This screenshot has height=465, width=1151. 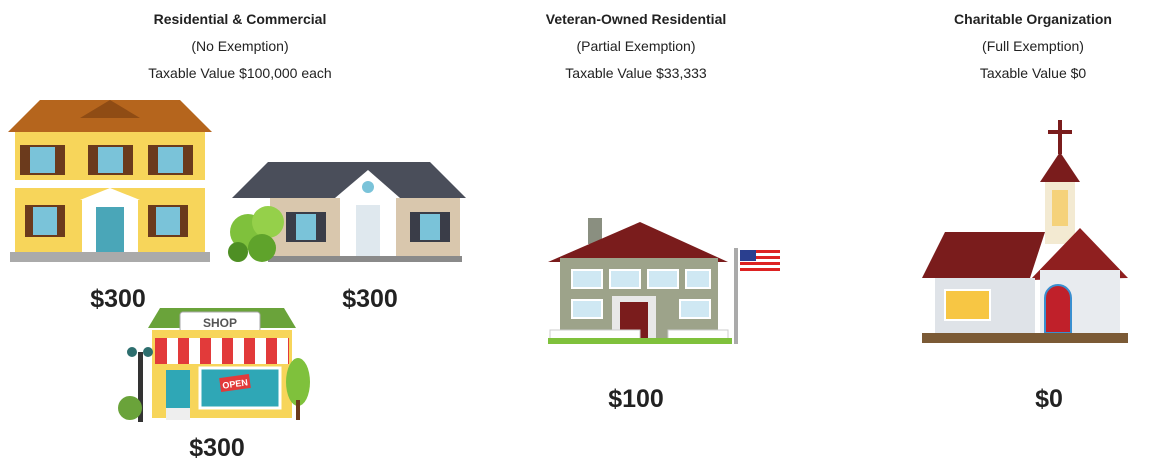 I want to click on veteran-house, so click(x=664, y=281).